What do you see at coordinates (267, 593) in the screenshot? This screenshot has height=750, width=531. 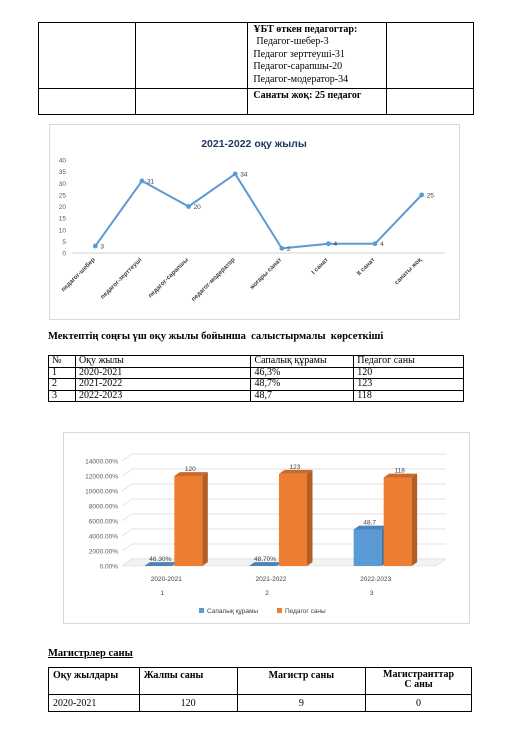 I see `x-sub-label: 2` at bounding box center [267, 593].